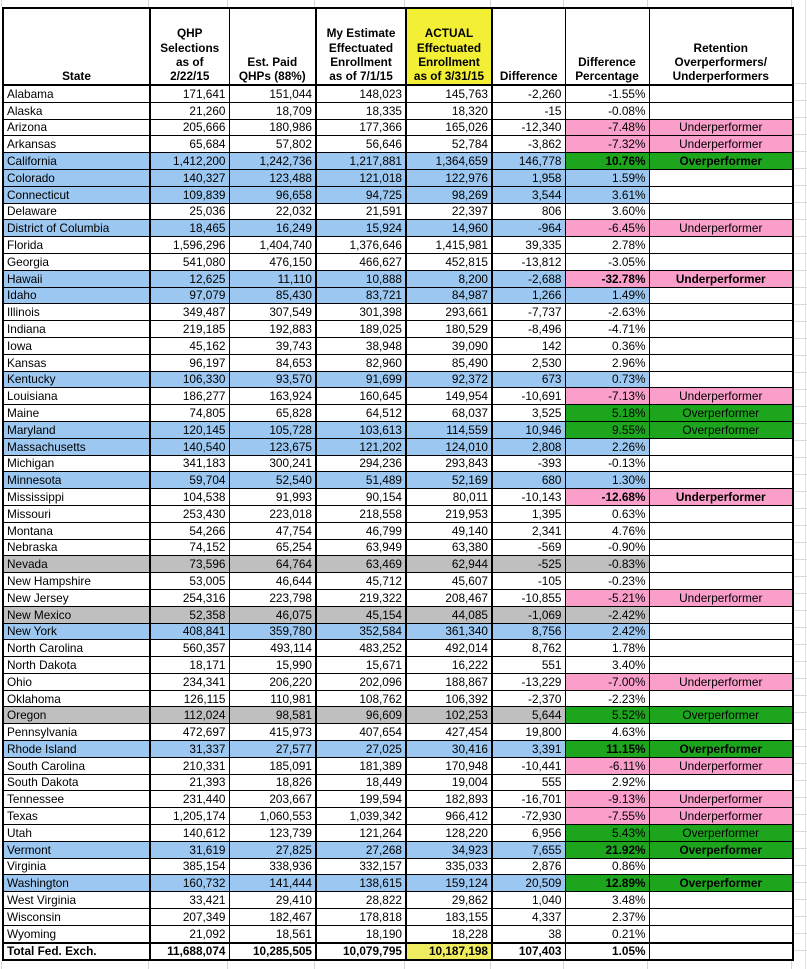 This screenshot has width=807, height=969. I want to click on cell-my-estimate: 138,615, so click(361, 883).